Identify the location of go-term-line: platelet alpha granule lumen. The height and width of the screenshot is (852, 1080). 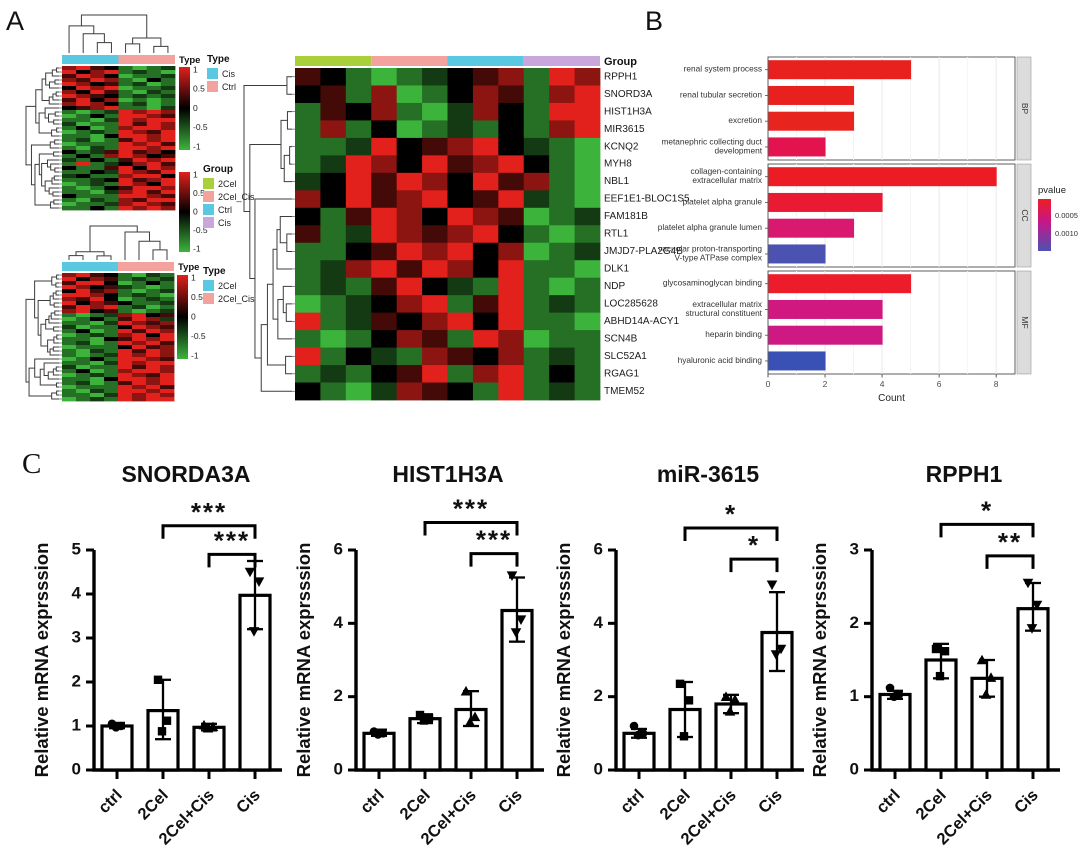
(710, 227).